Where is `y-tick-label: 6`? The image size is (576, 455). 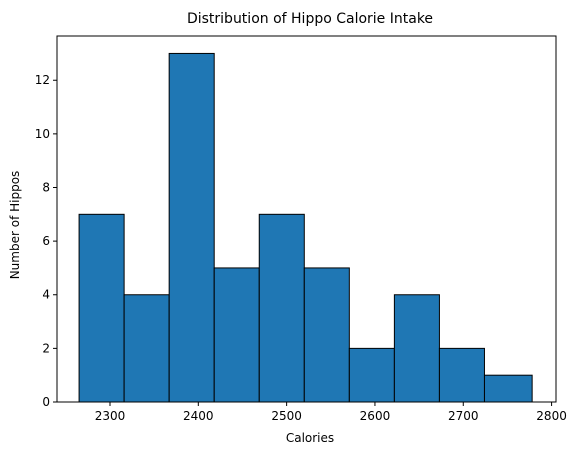 y-tick-label: 6 is located at coordinates (46, 241).